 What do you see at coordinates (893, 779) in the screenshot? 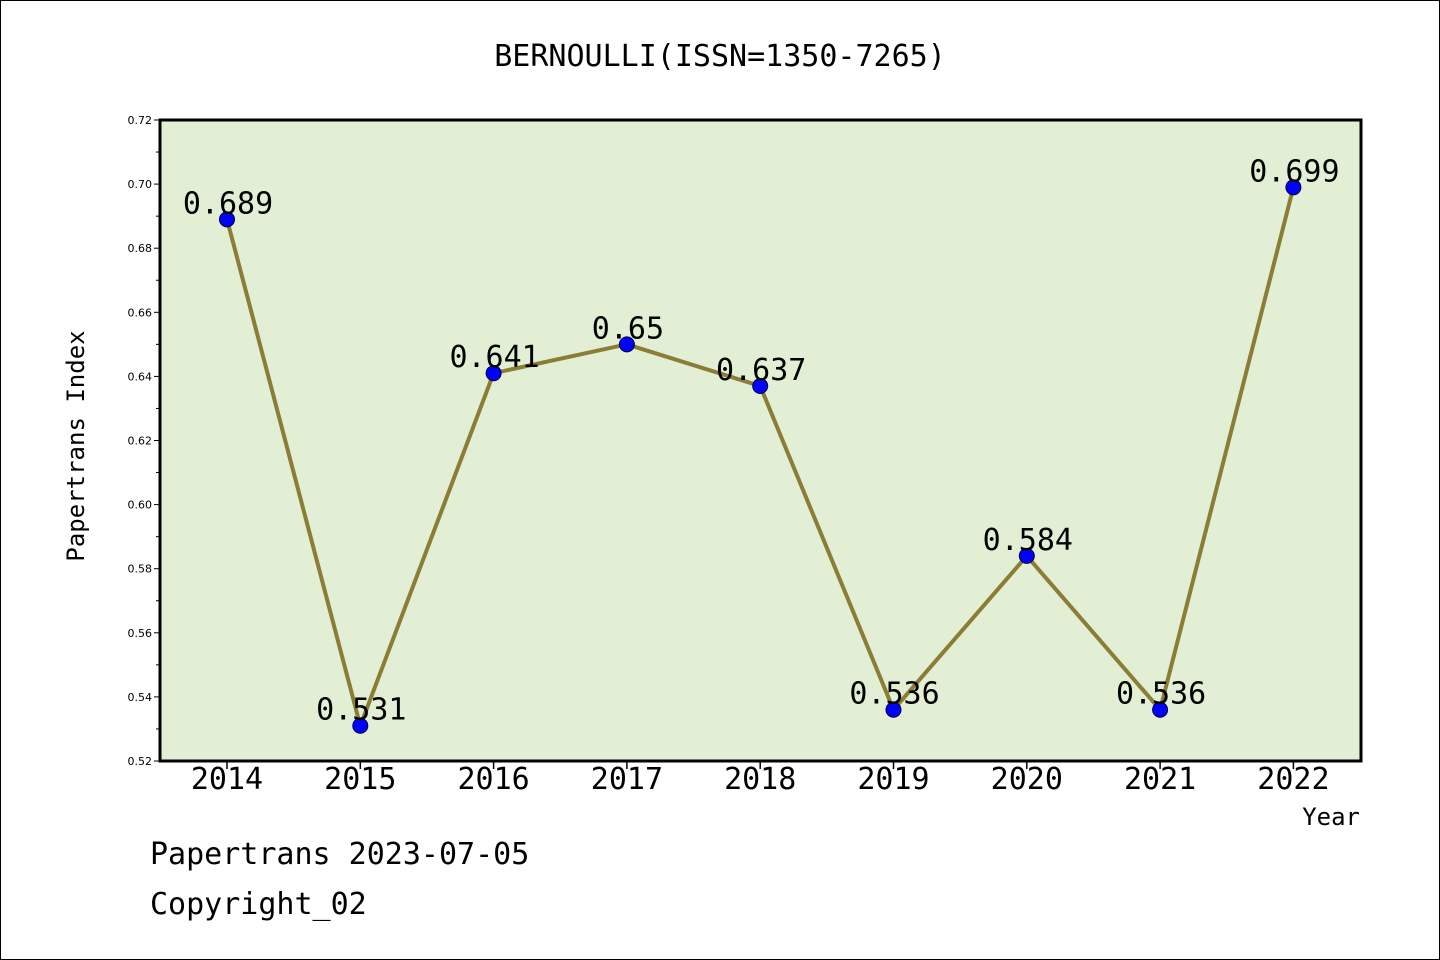
I see `x-tick-label: 2019` at bounding box center [893, 779].